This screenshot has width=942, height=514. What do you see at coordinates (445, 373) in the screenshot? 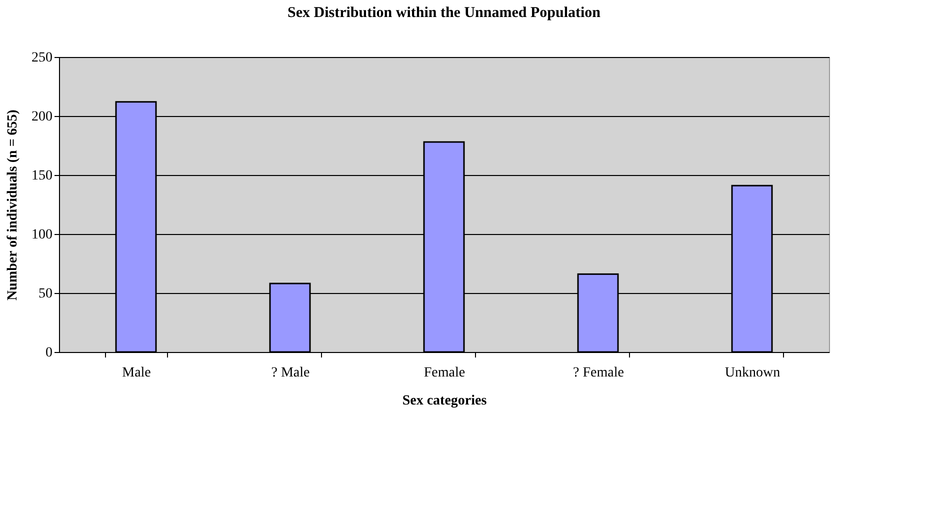
I see `x-tick-label: Female` at bounding box center [445, 373].